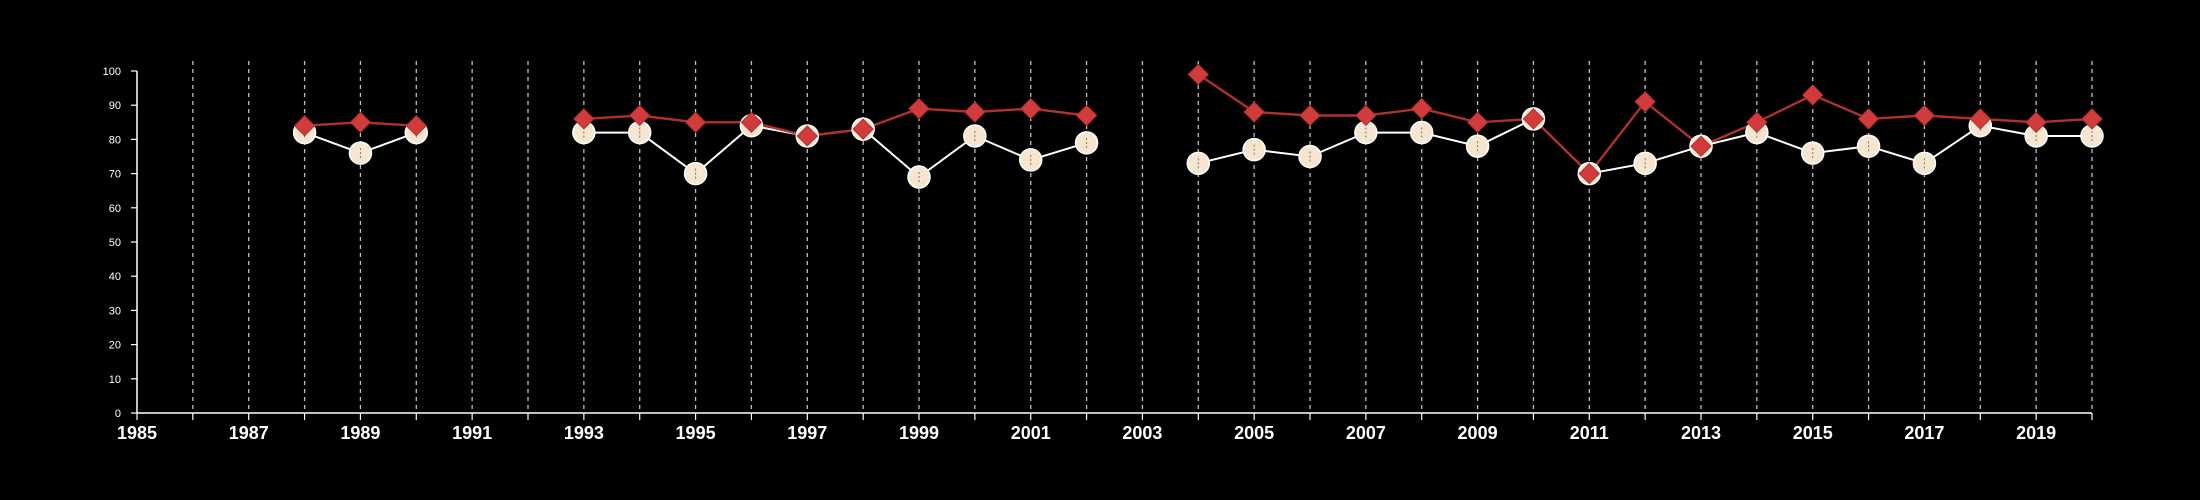 This screenshot has width=2200, height=500. I want to click on x-tick-label: 1991, so click(472, 433).